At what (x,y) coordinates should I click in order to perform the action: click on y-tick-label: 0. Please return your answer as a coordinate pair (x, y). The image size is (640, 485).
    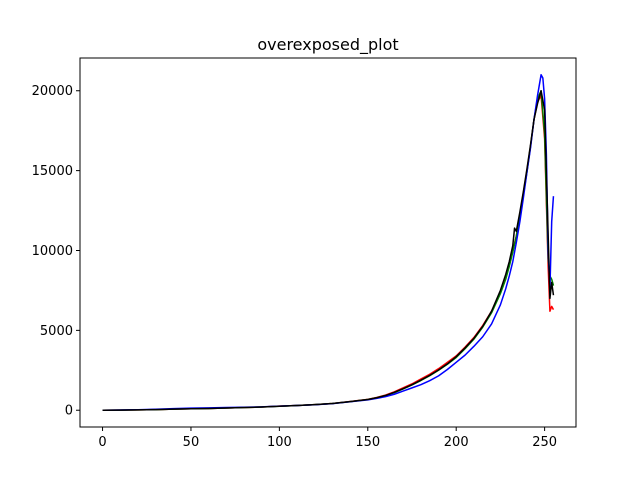
    Looking at the image, I should click on (69, 411).